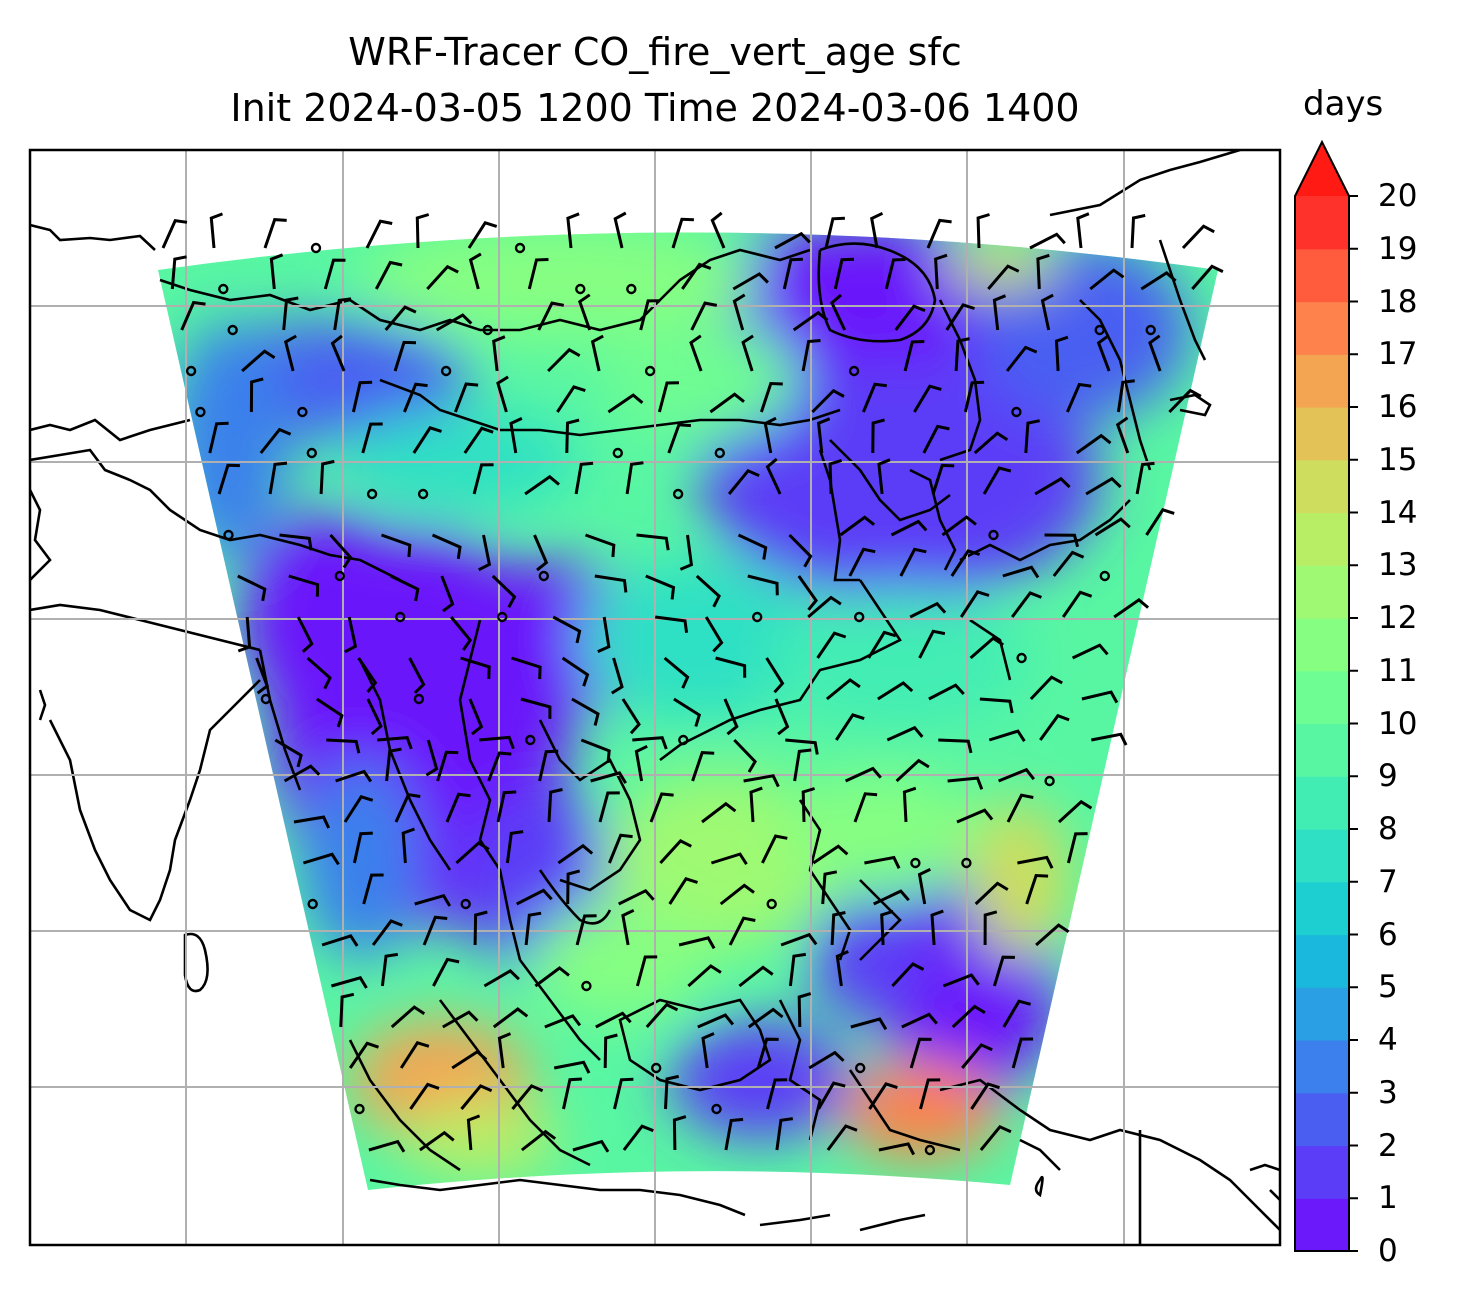 This screenshot has width=1462, height=1306. Describe the element at coordinates (1388, 1040) in the screenshot. I see `colorbar-tick-label: 4` at that location.